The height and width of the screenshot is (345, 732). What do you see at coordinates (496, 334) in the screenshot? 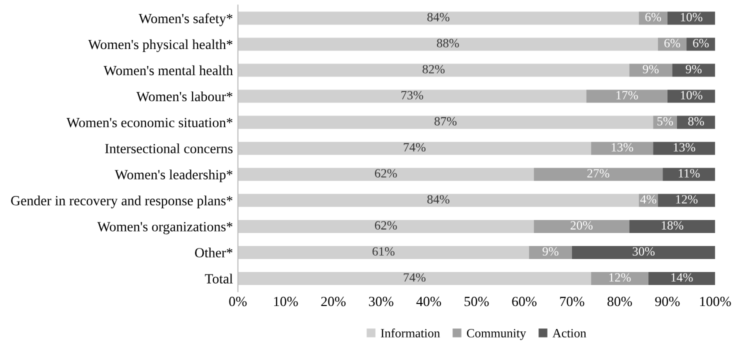
I see `legend-label: Community` at bounding box center [496, 334].